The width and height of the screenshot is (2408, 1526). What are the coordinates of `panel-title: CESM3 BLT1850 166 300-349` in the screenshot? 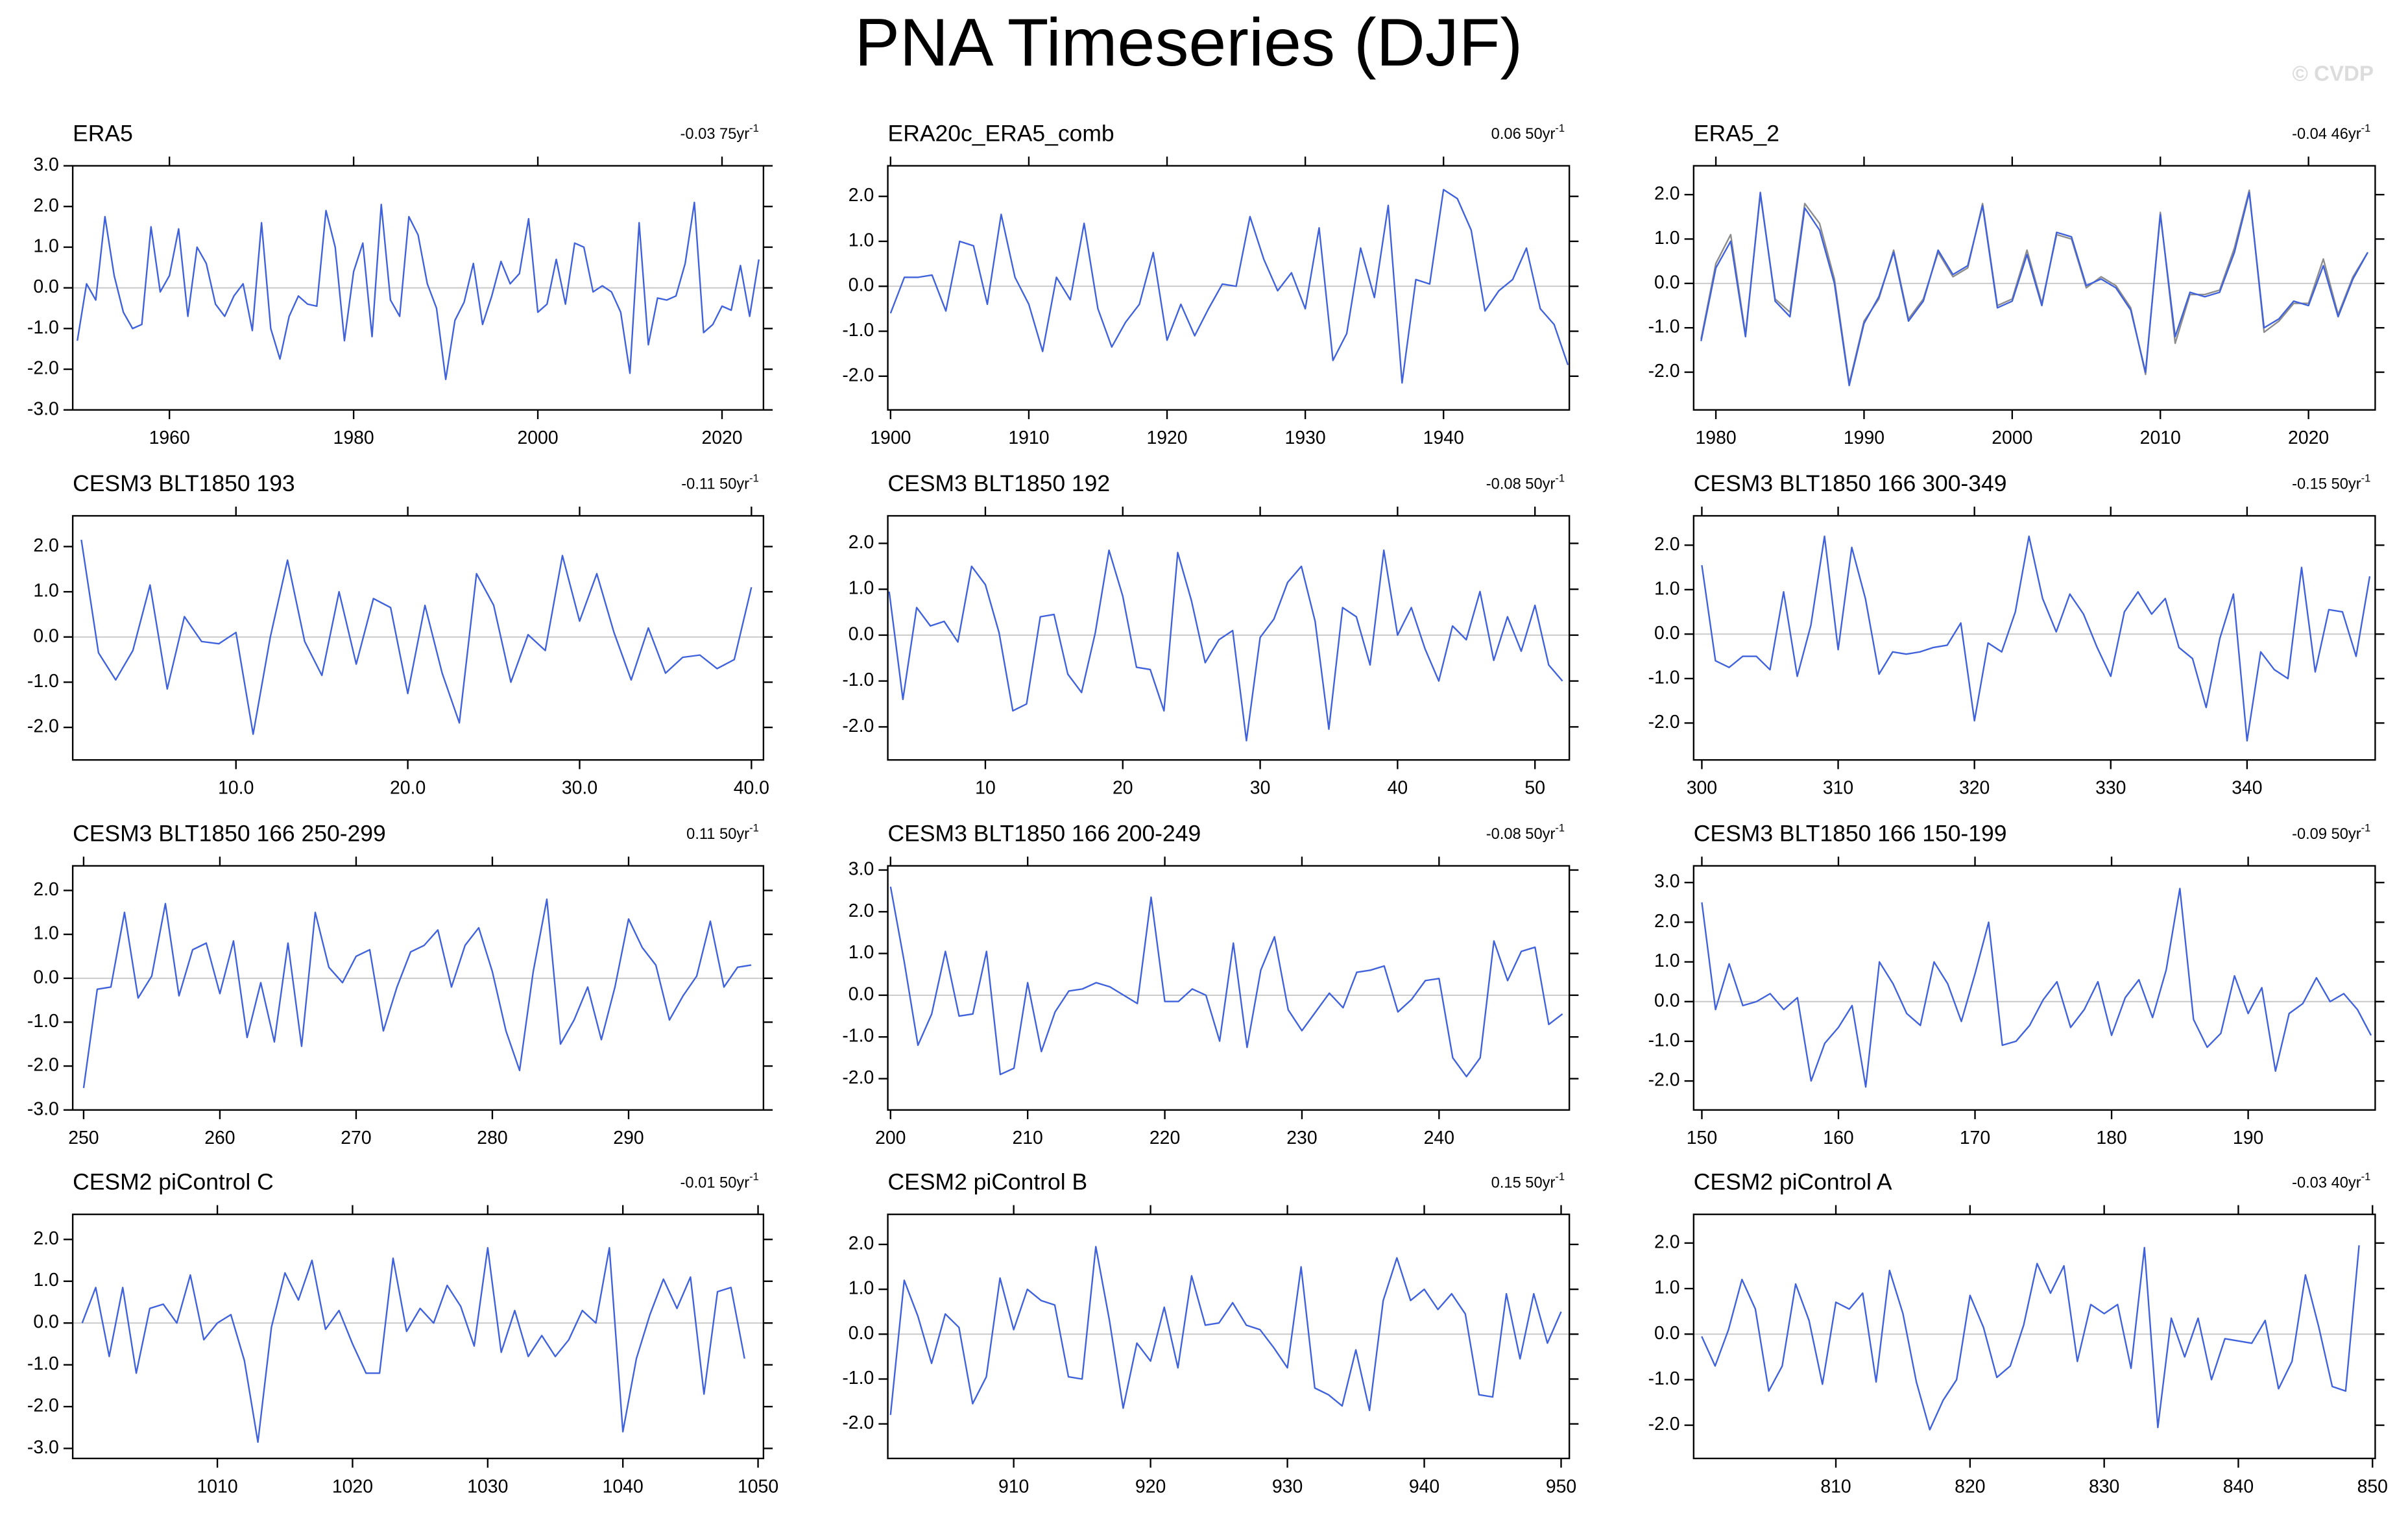 It's located at (1850, 483).